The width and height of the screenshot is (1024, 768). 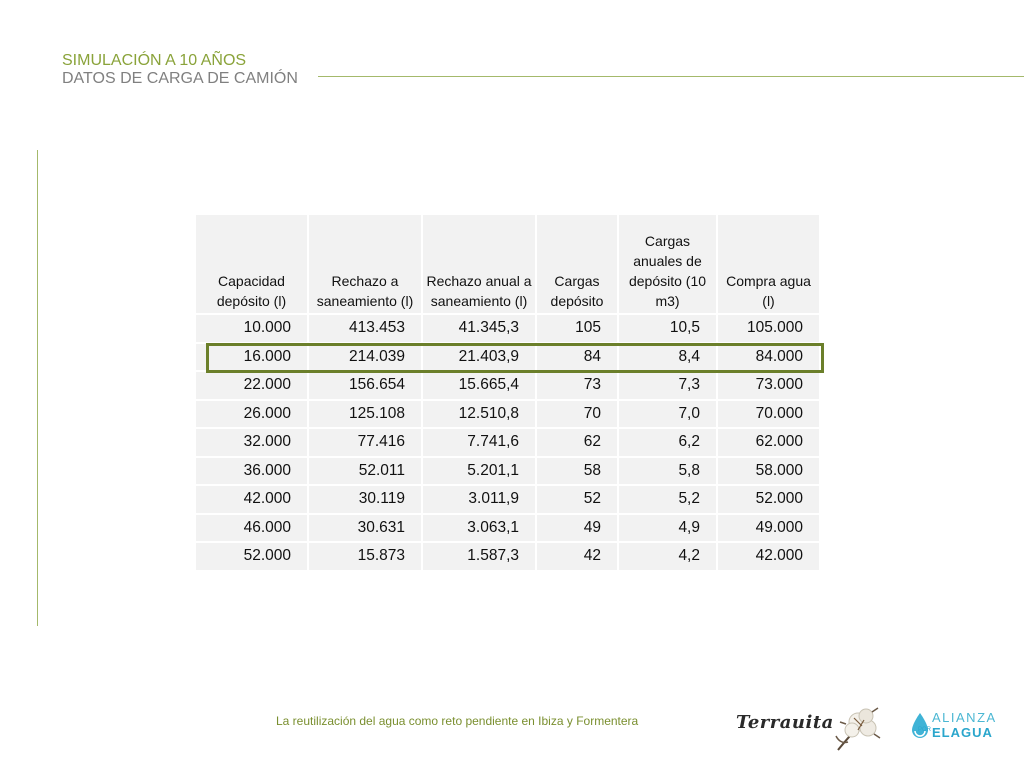 What do you see at coordinates (578, 265) in the screenshot?
I see `header-cargas: Cargas depósito` at bounding box center [578, 265].